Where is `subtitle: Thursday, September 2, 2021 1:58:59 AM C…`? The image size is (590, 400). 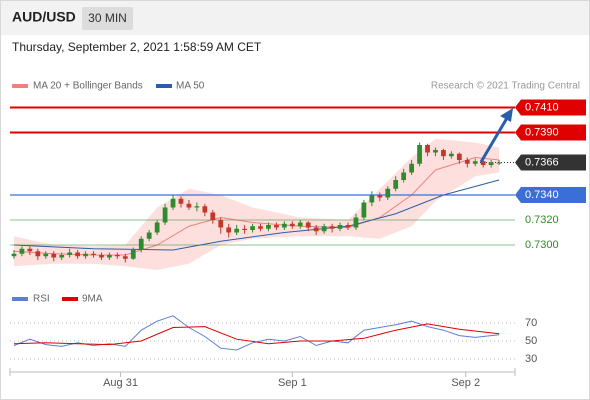
subtitle: Thursday, September 2, 2021 1:58:59 AM C… is located at coordinates (137, 47).